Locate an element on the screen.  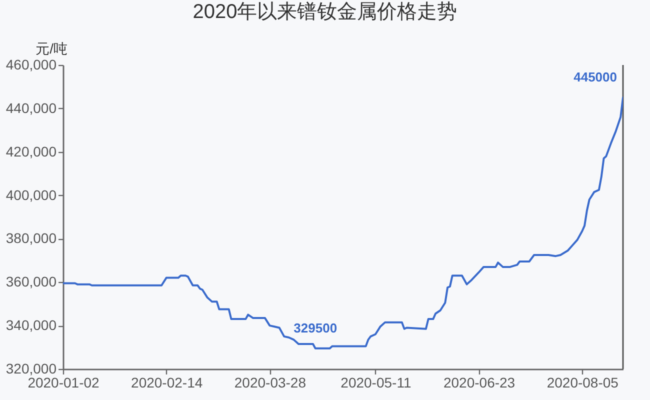
x-tick-label: 2020-05-11 is located at coordinates (376, 382).